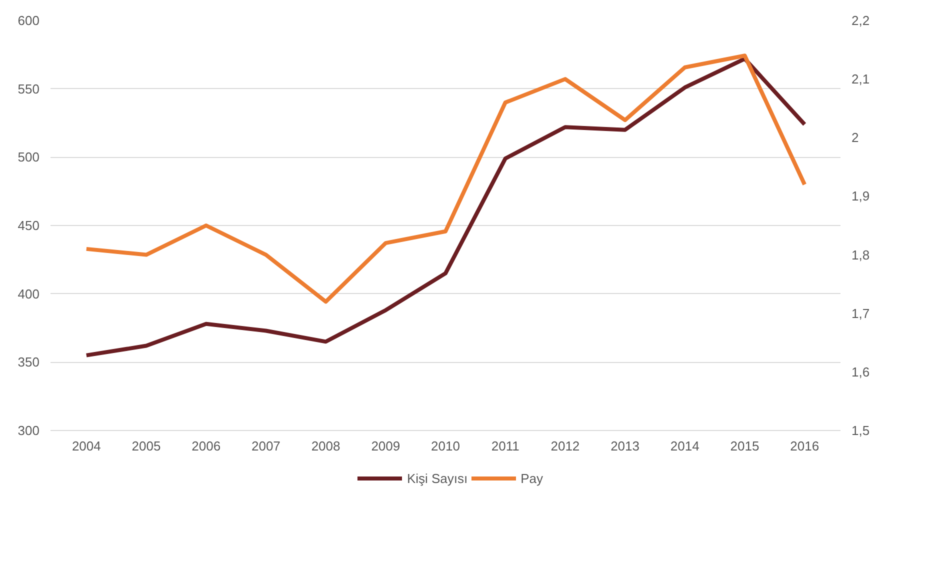 The height and width of the screenshot is (567, 942). What do you see at coordinates (625, 446) in the screenshot?
I see `x-tick-label: 2013` at bounding box center [625, 446].